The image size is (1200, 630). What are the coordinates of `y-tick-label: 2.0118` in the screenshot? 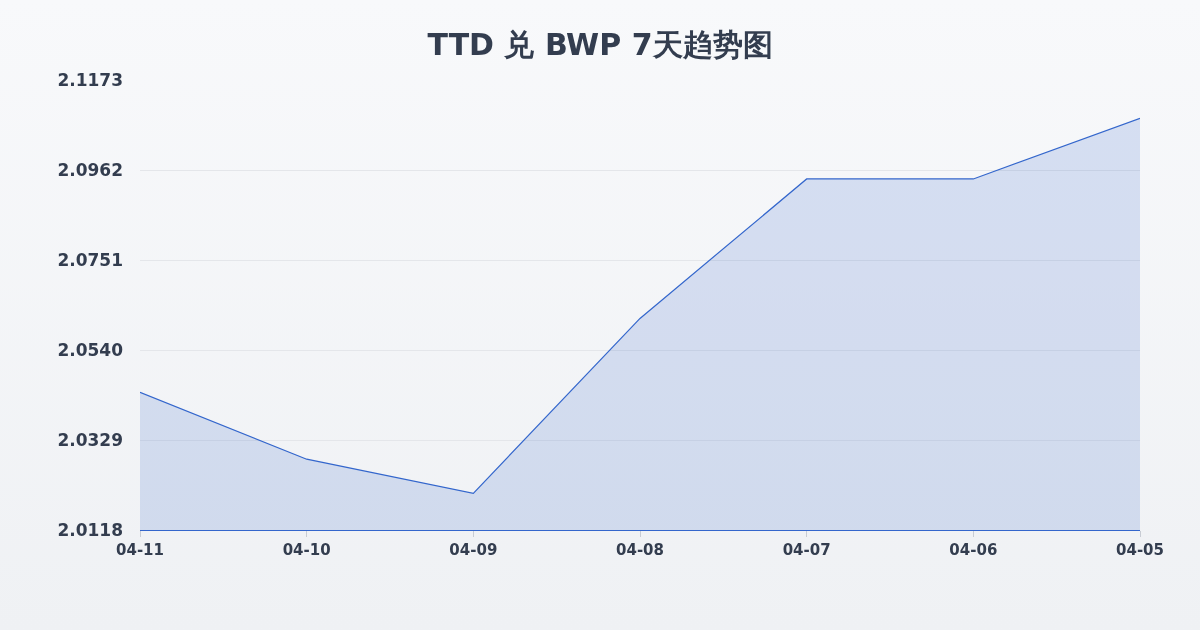 It's located at (90, 529).